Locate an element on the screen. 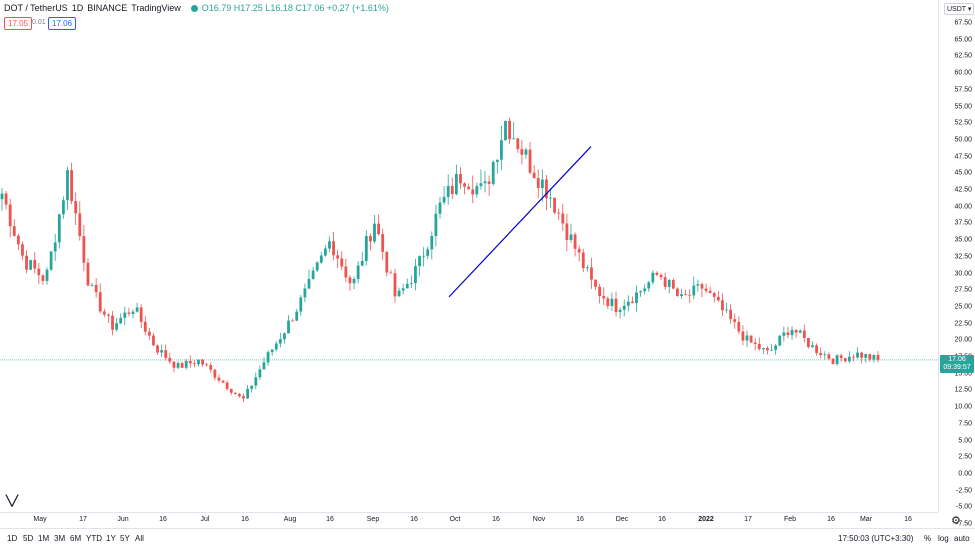 Image resolution: width=975 pixels, height=549 pixels. interval-label: 1D is located at coordinates (77, 8).